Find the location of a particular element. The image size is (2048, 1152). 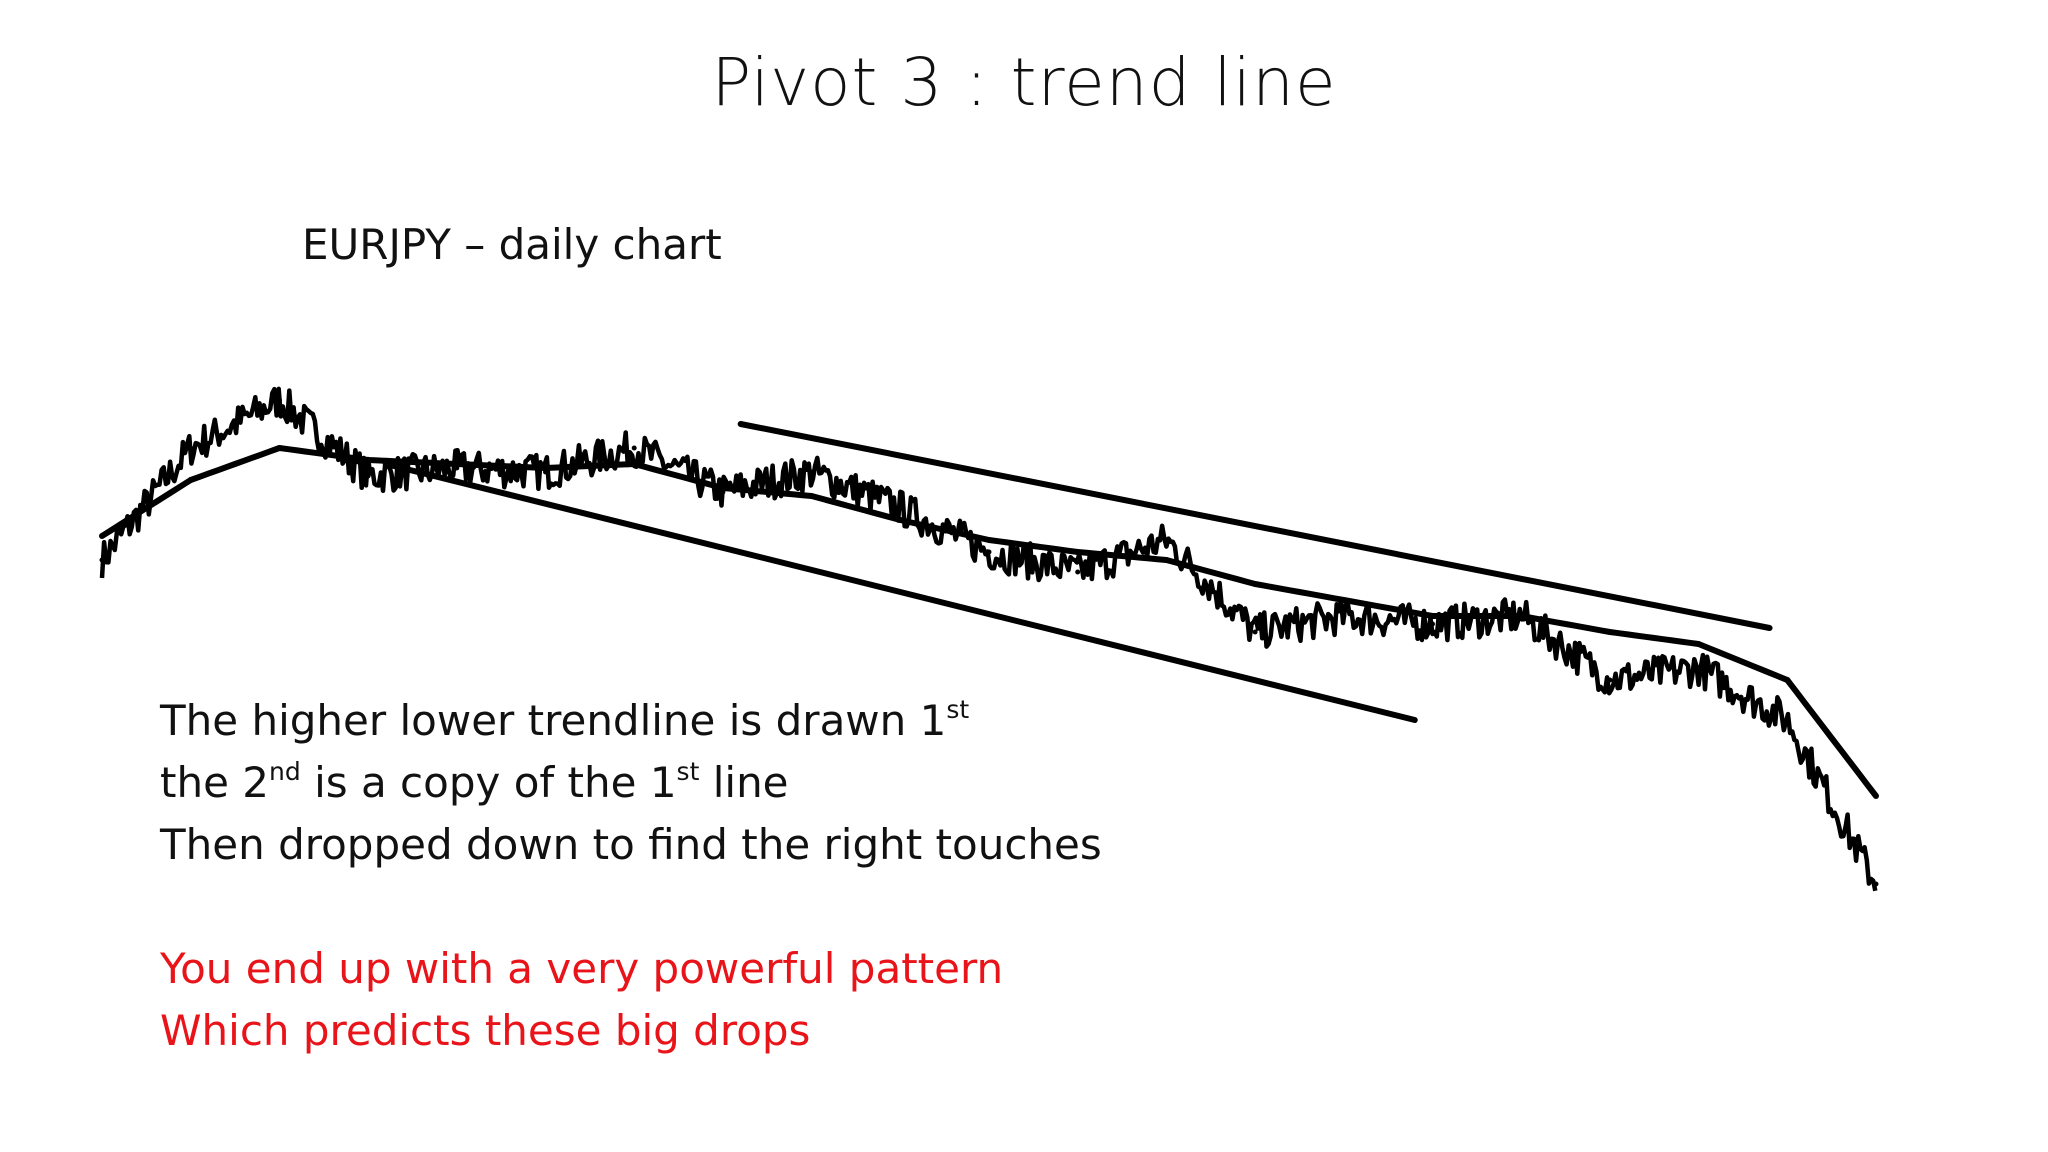

notes-spacer is located at coordinates (631, 907).